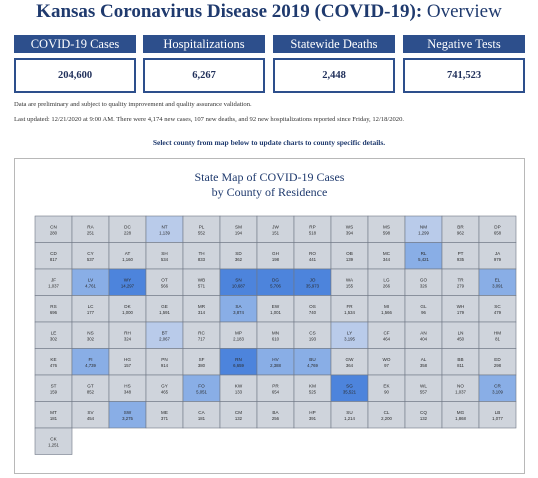  I want to click on county-lv, so click(90, 282).